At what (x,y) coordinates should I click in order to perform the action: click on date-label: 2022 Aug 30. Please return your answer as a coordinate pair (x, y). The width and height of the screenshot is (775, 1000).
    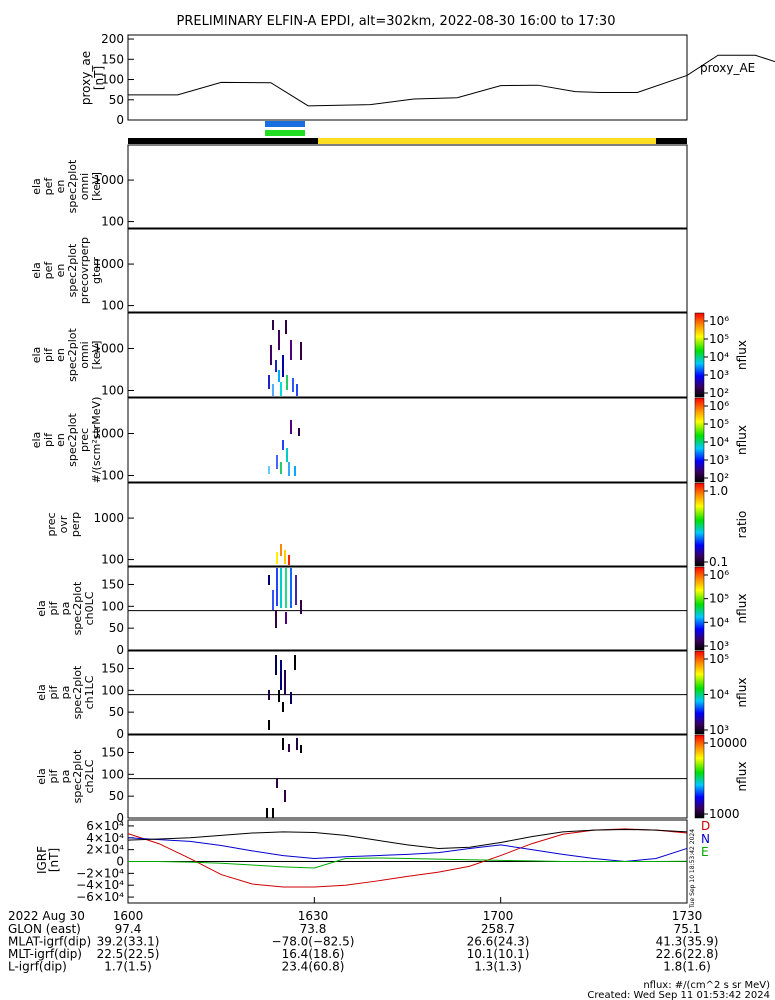
    Looking at the image, I should click on (46, 916).